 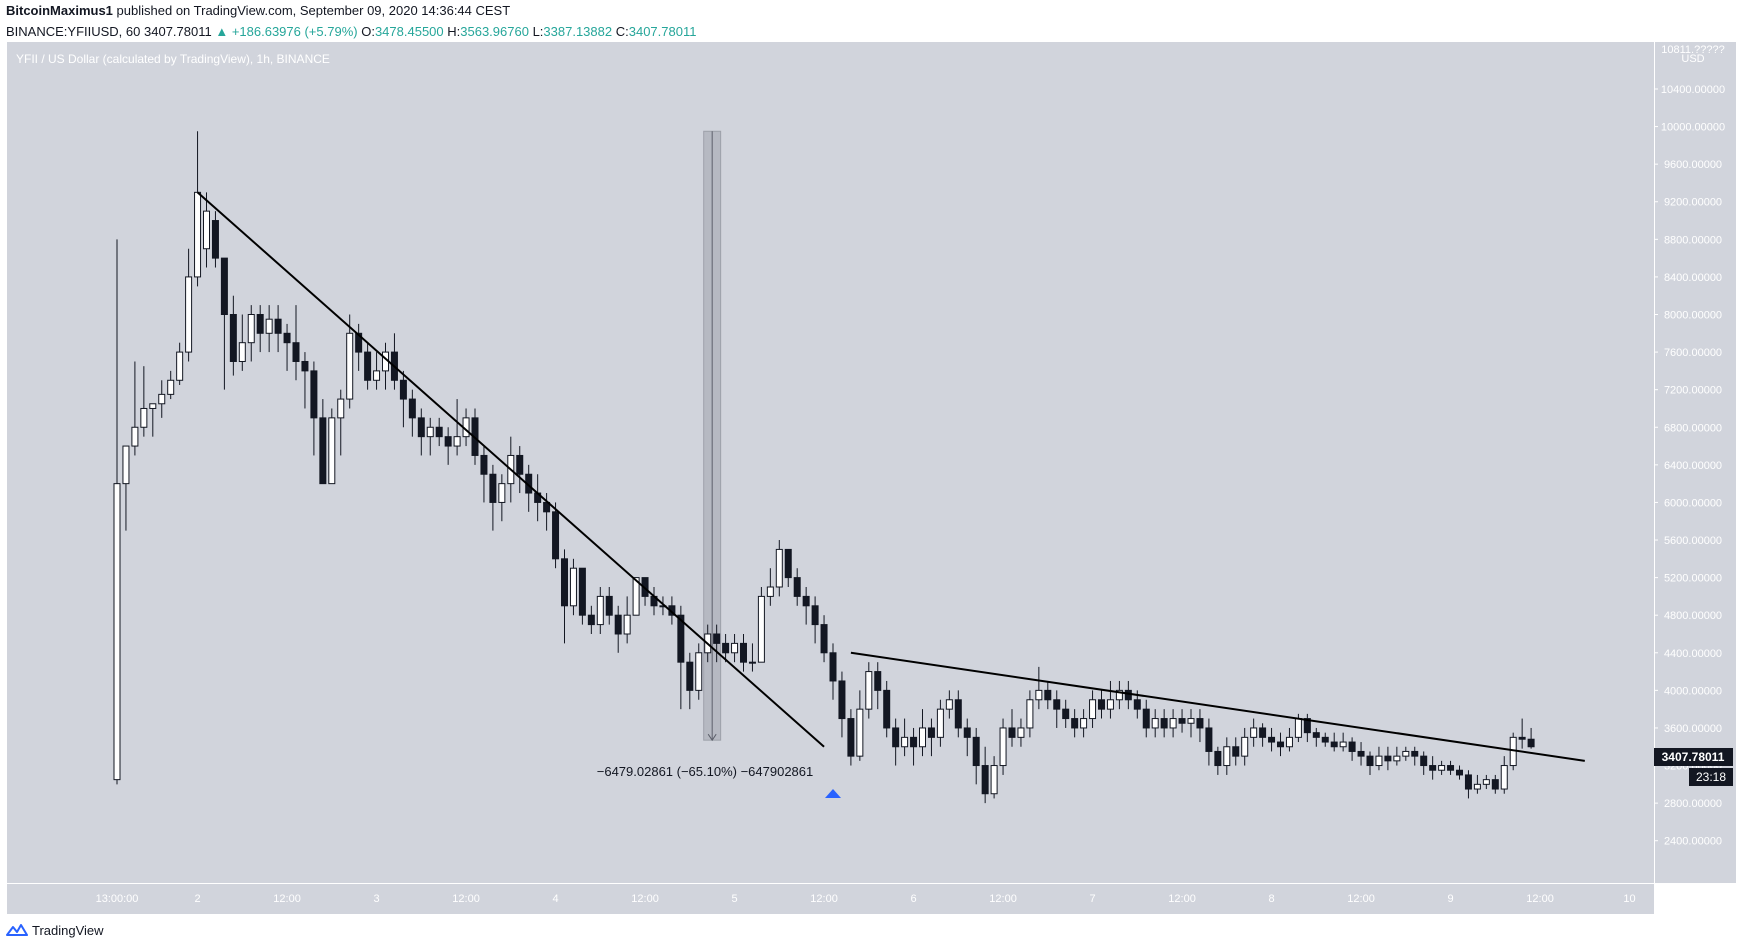 What do you see at coordinates (17, 930) in the screenshot?
I see `tradingview-logo-icon` at bounding box center [17, 930].